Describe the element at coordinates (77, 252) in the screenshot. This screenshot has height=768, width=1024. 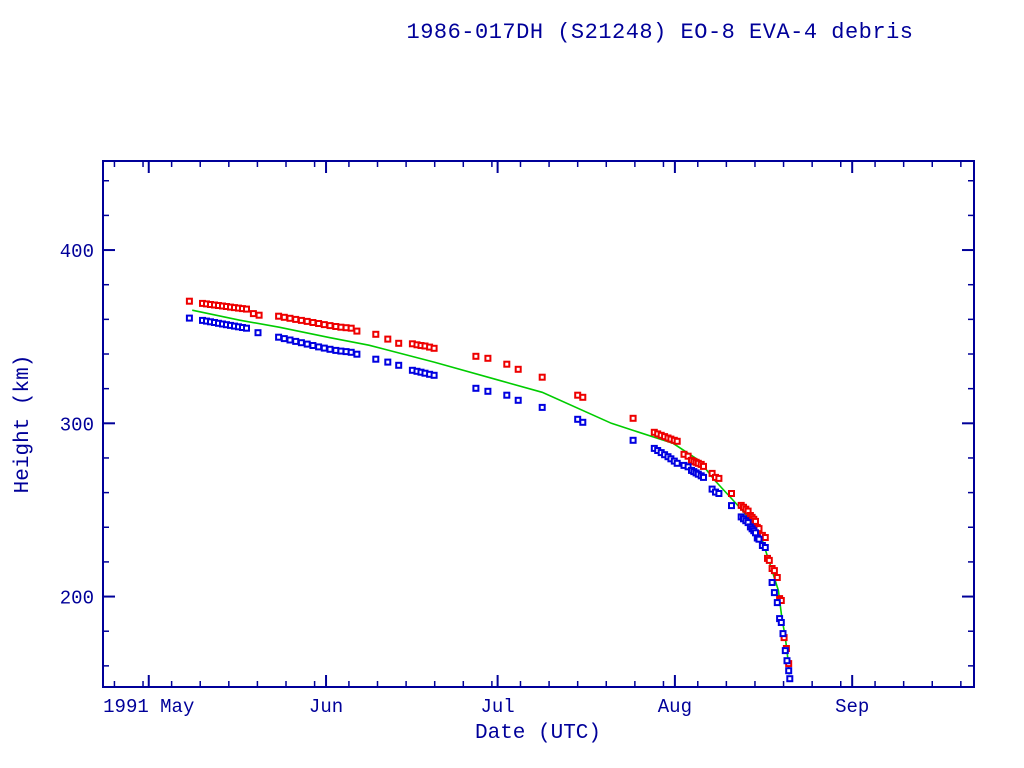
I see `y-tick-label: 400` at that location.